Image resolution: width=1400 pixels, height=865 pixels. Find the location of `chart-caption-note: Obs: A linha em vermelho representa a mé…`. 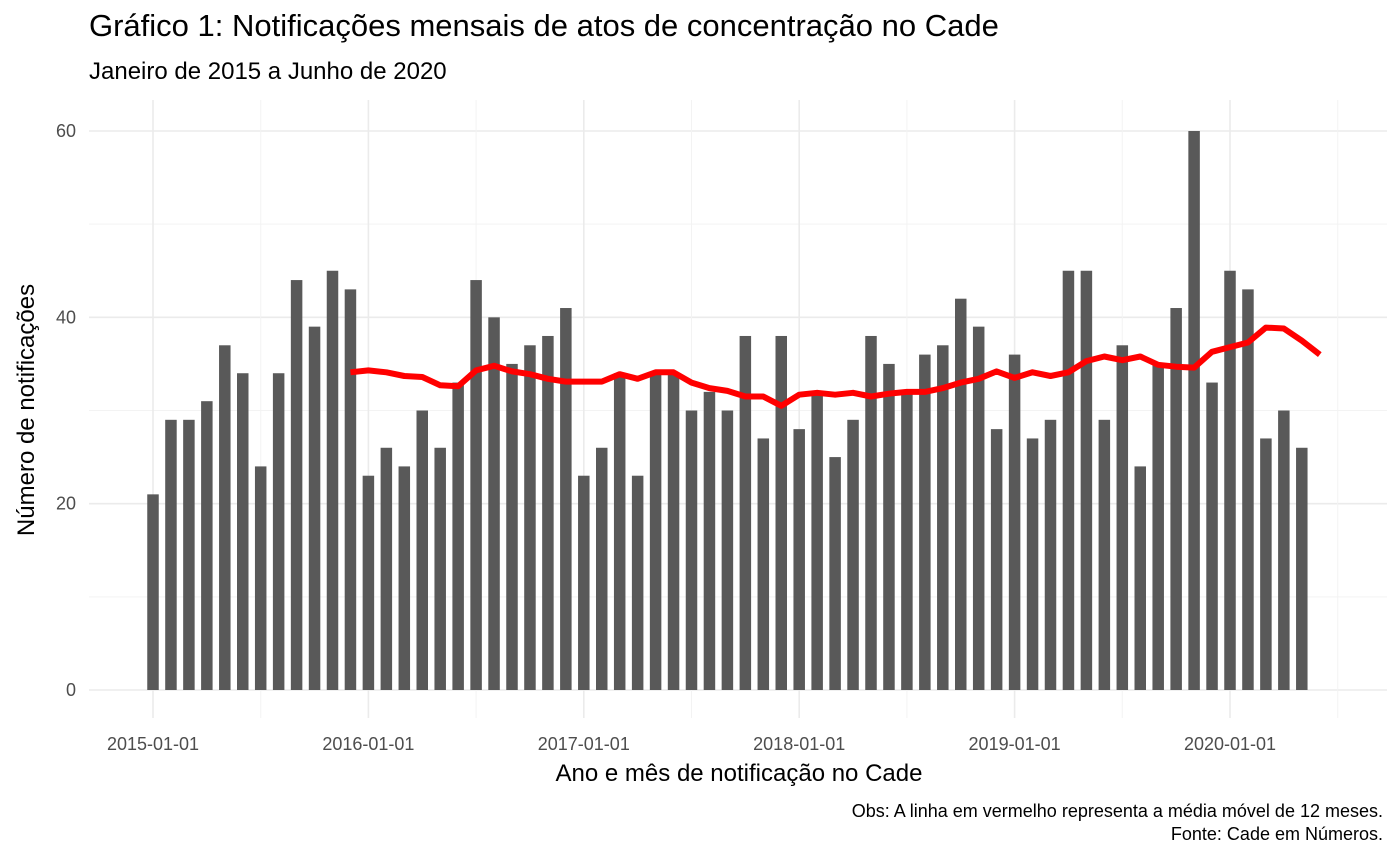

chart-caption-note: Obs: A linha em vermelho representa a mé… is located at coordinates (1117, 811).